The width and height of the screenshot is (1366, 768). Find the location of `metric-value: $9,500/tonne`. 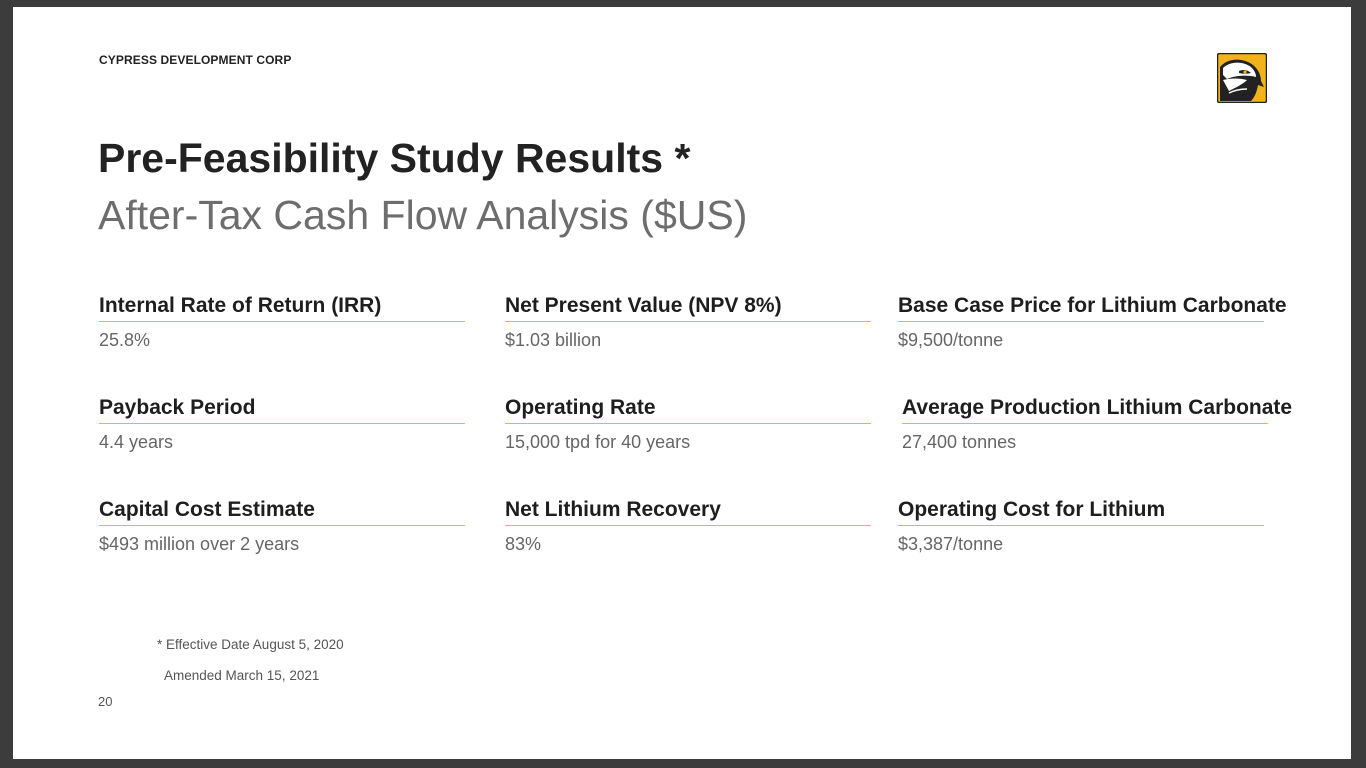

metric-value: $9,500/tonne is located at coordinates (951, 340).